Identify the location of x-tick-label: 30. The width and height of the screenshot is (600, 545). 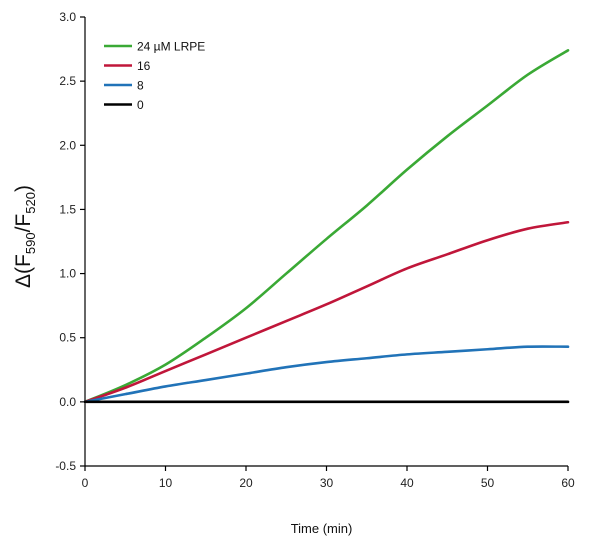
(327, 483).